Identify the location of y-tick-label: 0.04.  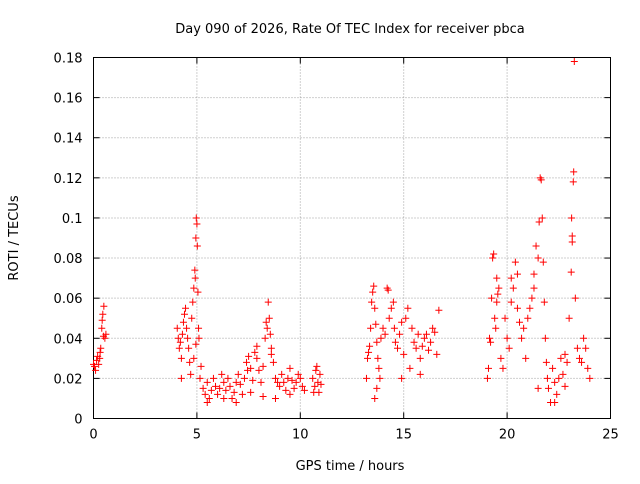
(68, 339).